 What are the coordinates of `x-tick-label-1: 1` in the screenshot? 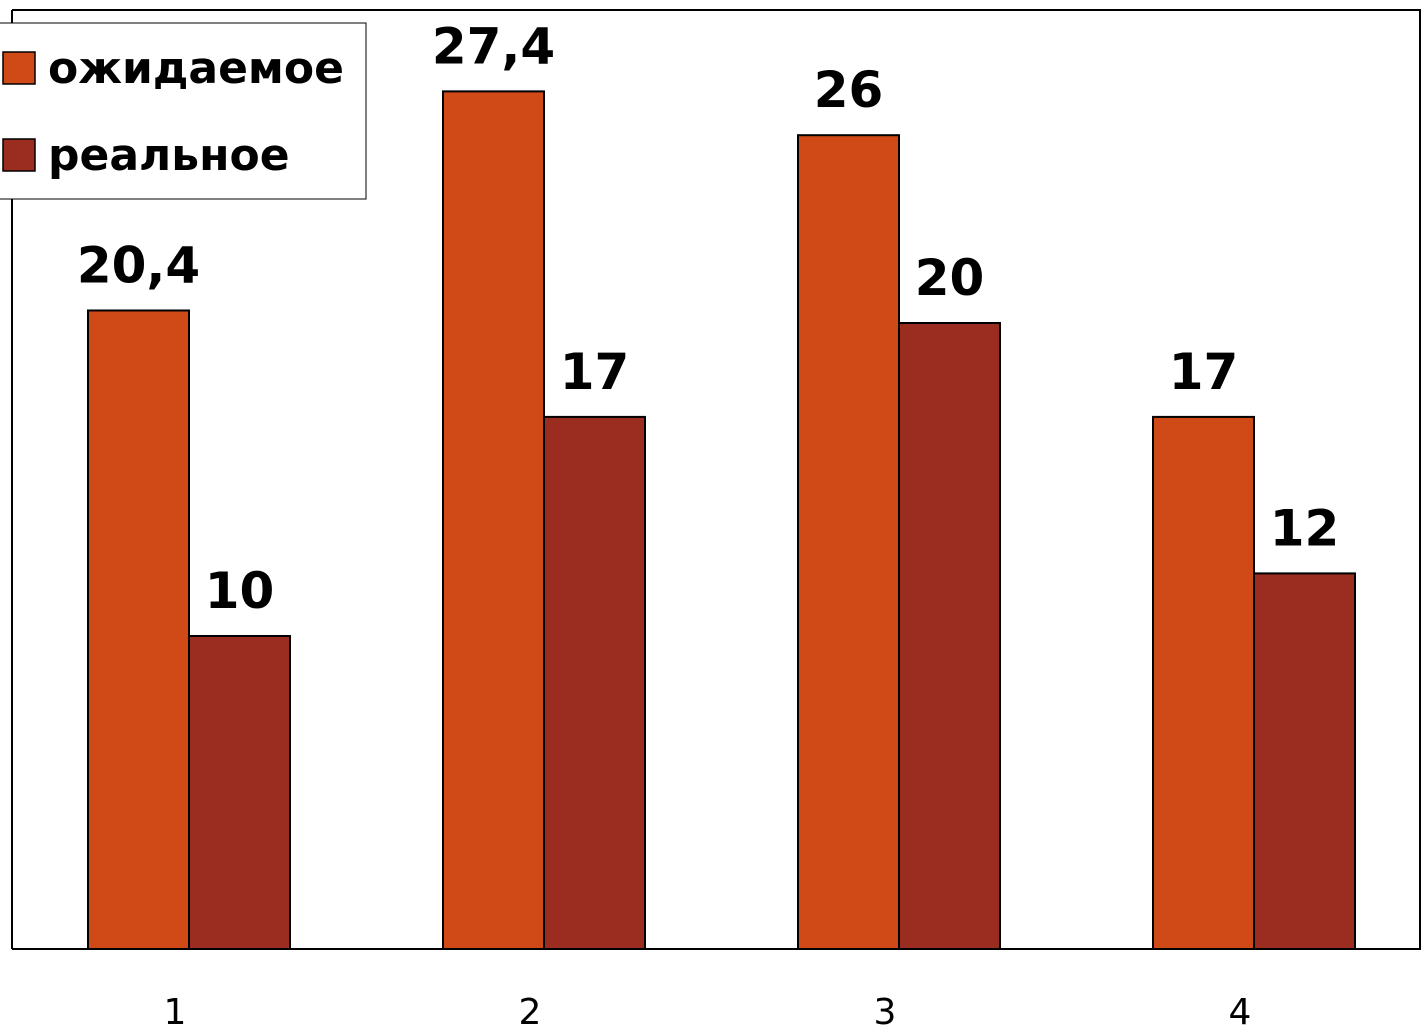 It's located at (175, 1009).